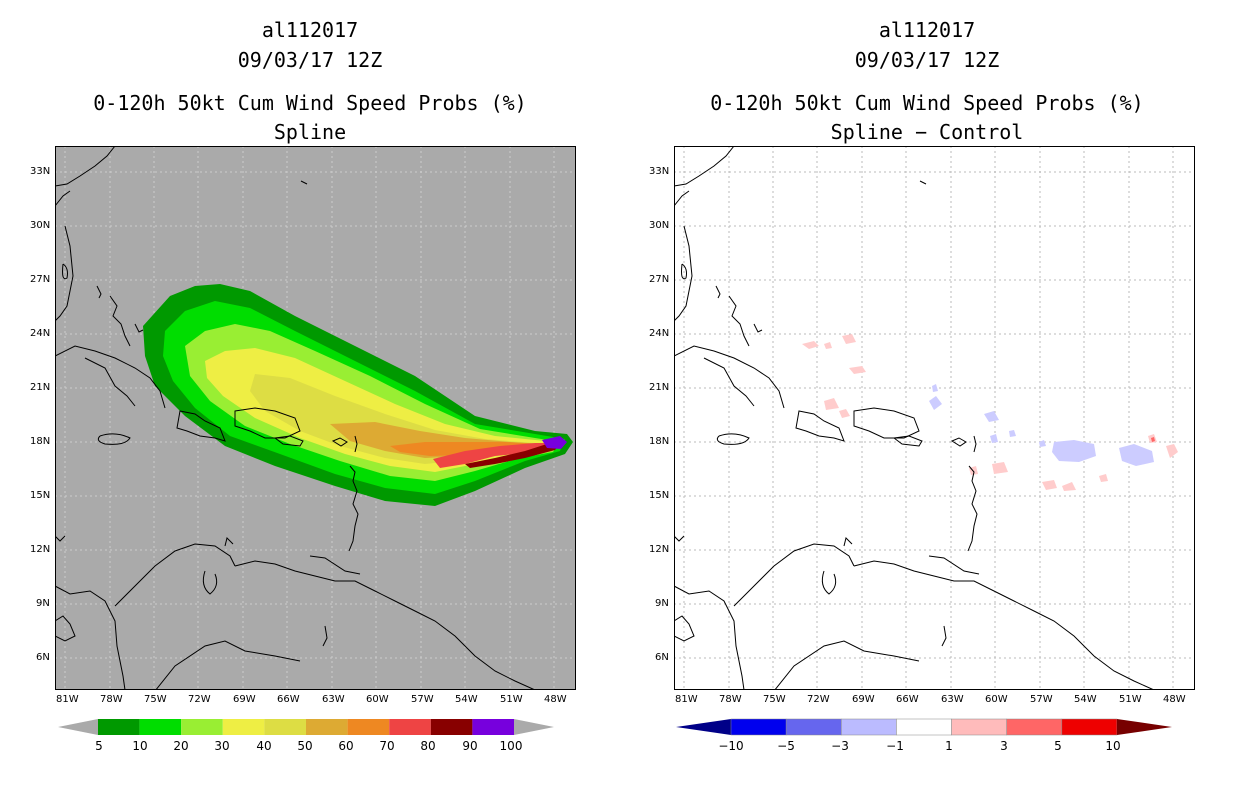 This screenshot has height=800, width=1236. I want to click on left-lon-label: 81W, so click(67, 699).